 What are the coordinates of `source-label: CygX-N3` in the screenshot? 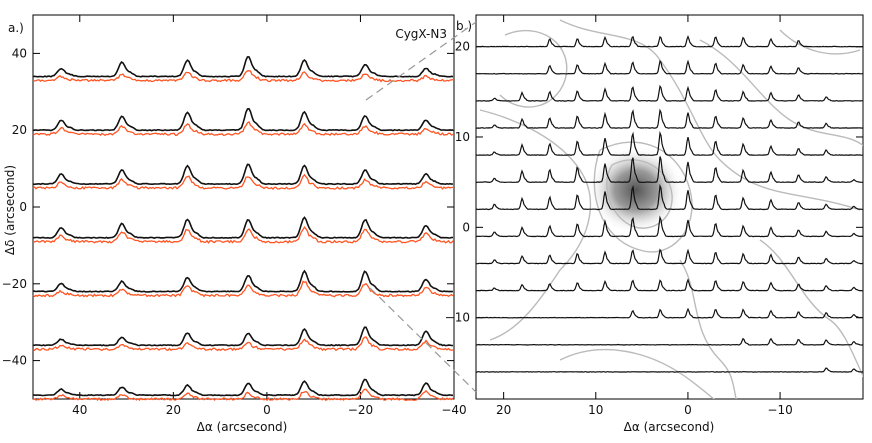 It's located at (421, 34).